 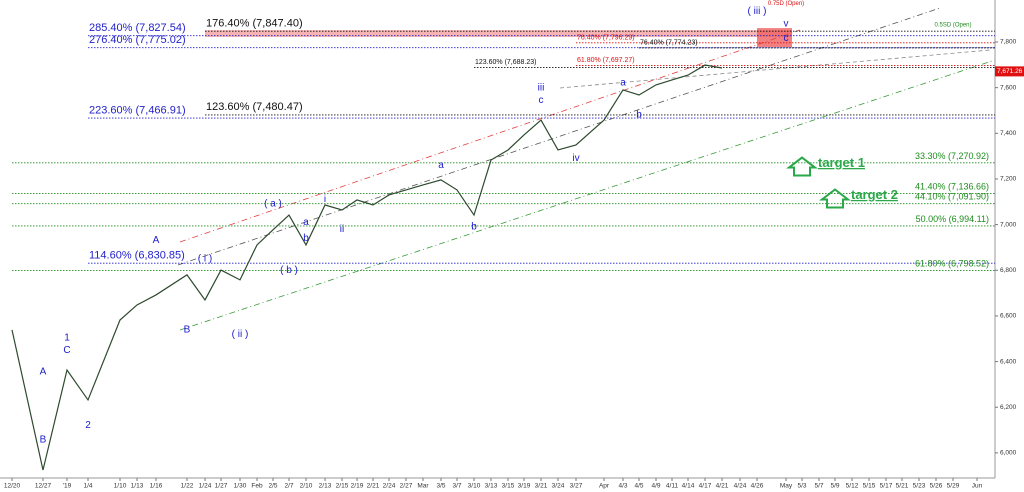 I want to click on fib-label: 44.10% (7,091.90), so click(x=952, y=197).